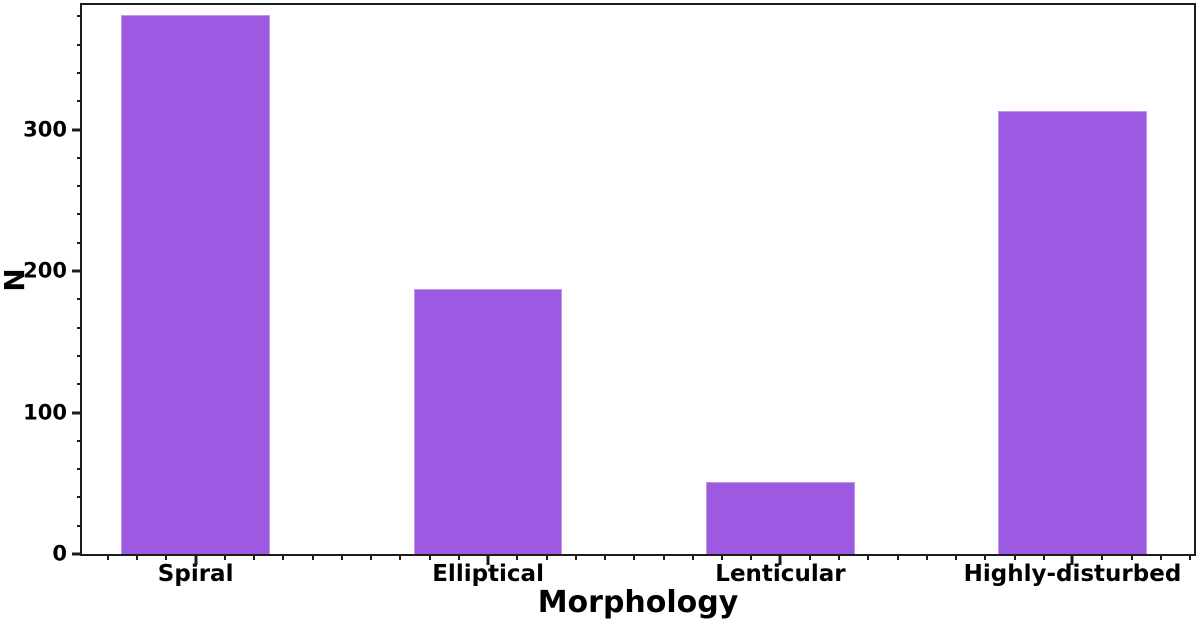 This screenshot has height=626, width=1200. Describe the element at coordinates (45, 412) in the screenshot. I see `y-tick-label-100: 100` at that location.